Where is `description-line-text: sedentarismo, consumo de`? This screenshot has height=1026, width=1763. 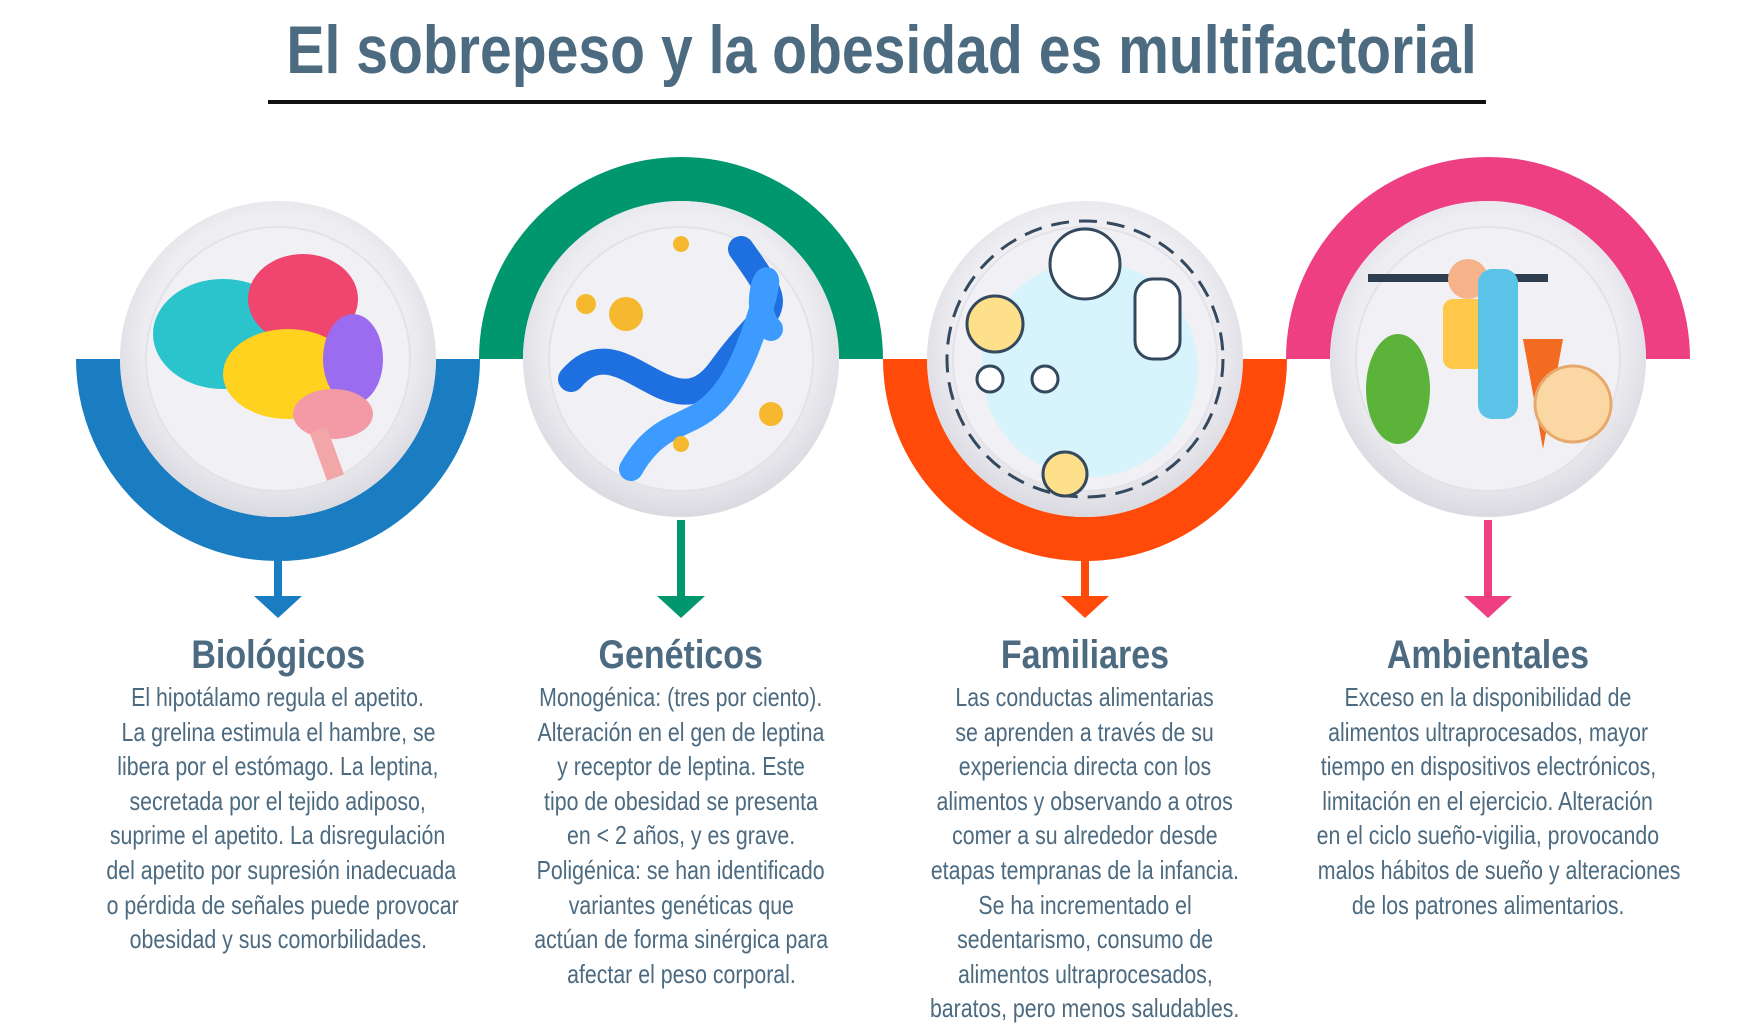 description-line-text: sedentarismo, consumo de is located at coordinates (1085, 939).